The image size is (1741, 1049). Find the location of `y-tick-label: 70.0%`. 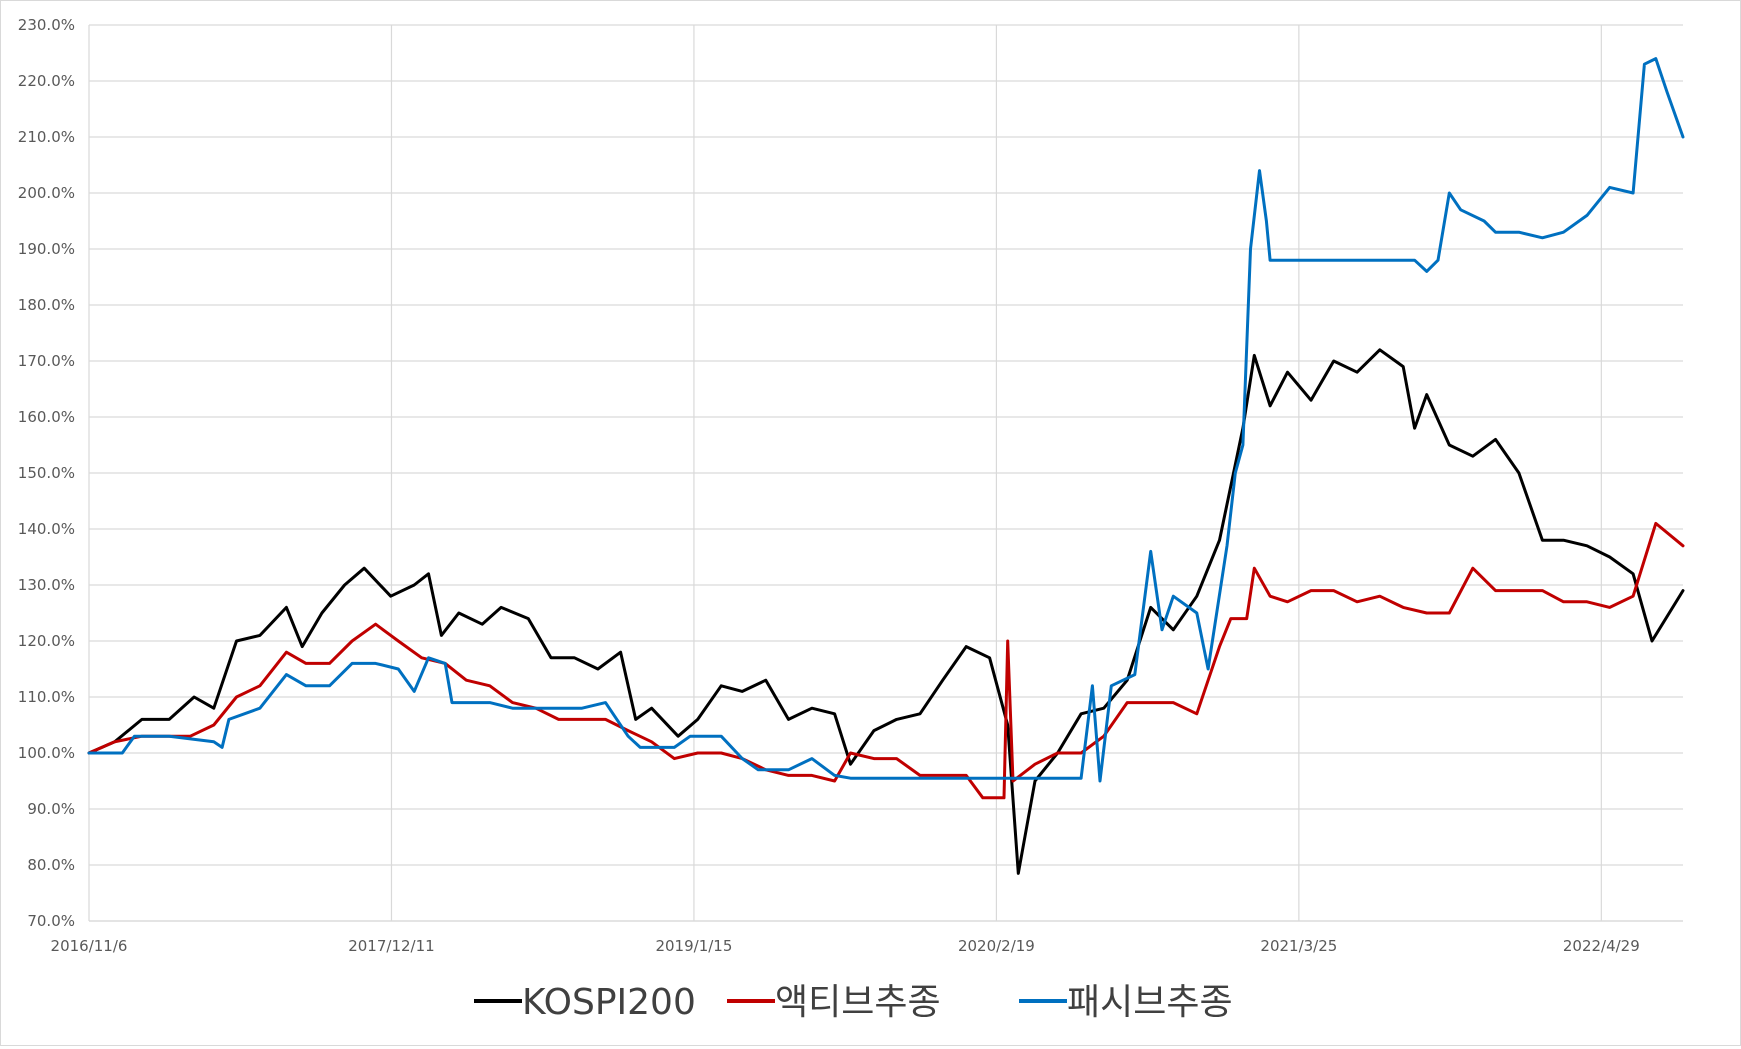

y-tick-label: 70.0% is located at coordinates (51, 921).